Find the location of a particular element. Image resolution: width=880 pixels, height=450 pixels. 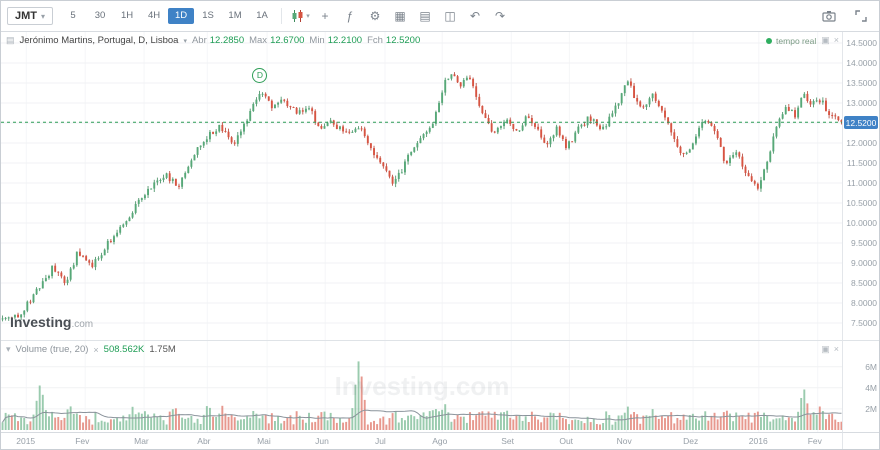

symbol-selector: JMT ▾ is located at coordinates (30, 16).